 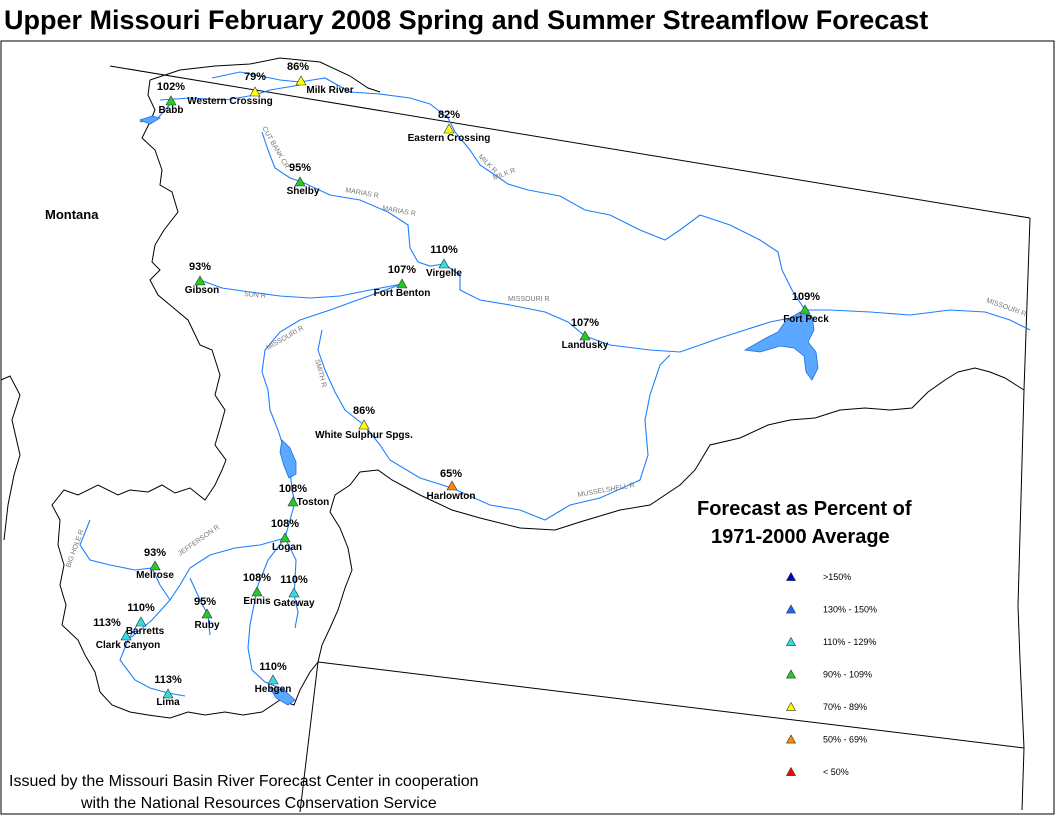 I want to click on legend-item: 110% - 129%, so click(x=830, y=641).